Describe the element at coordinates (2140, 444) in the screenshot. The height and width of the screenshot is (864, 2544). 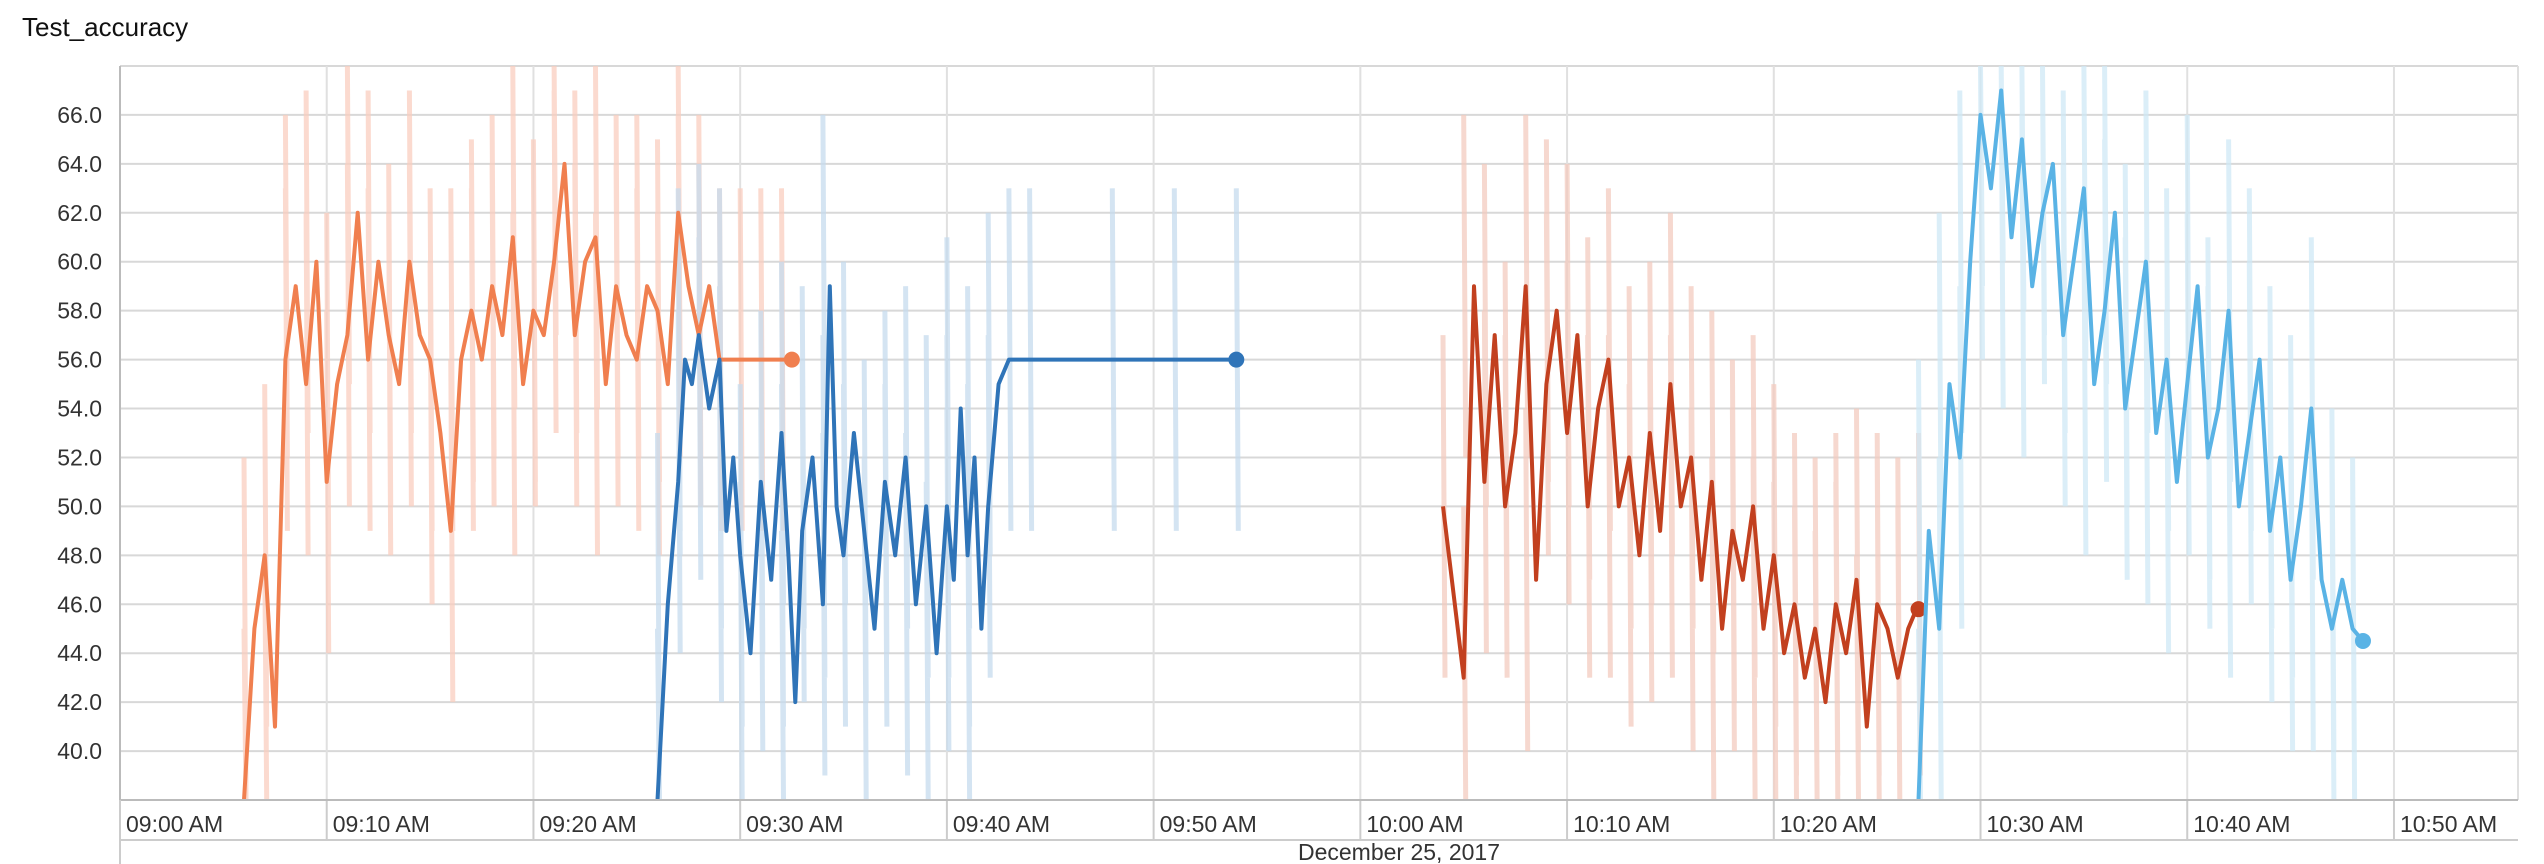
I see `series-3-line` at that location.